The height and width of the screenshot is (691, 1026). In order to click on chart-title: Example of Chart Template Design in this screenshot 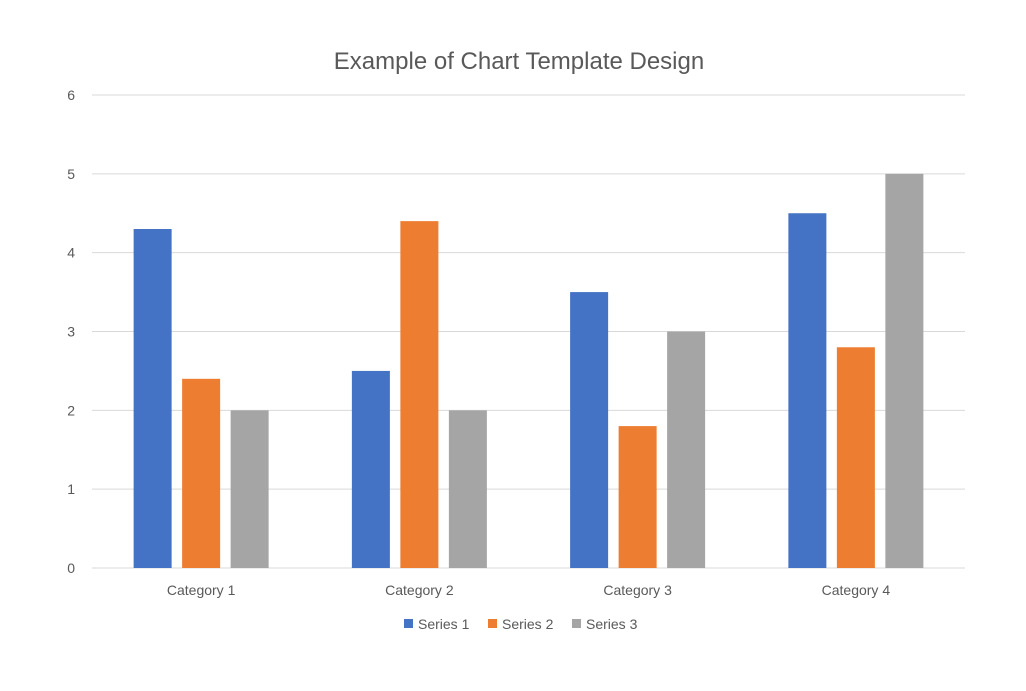, I will do `click(519, 61)`.